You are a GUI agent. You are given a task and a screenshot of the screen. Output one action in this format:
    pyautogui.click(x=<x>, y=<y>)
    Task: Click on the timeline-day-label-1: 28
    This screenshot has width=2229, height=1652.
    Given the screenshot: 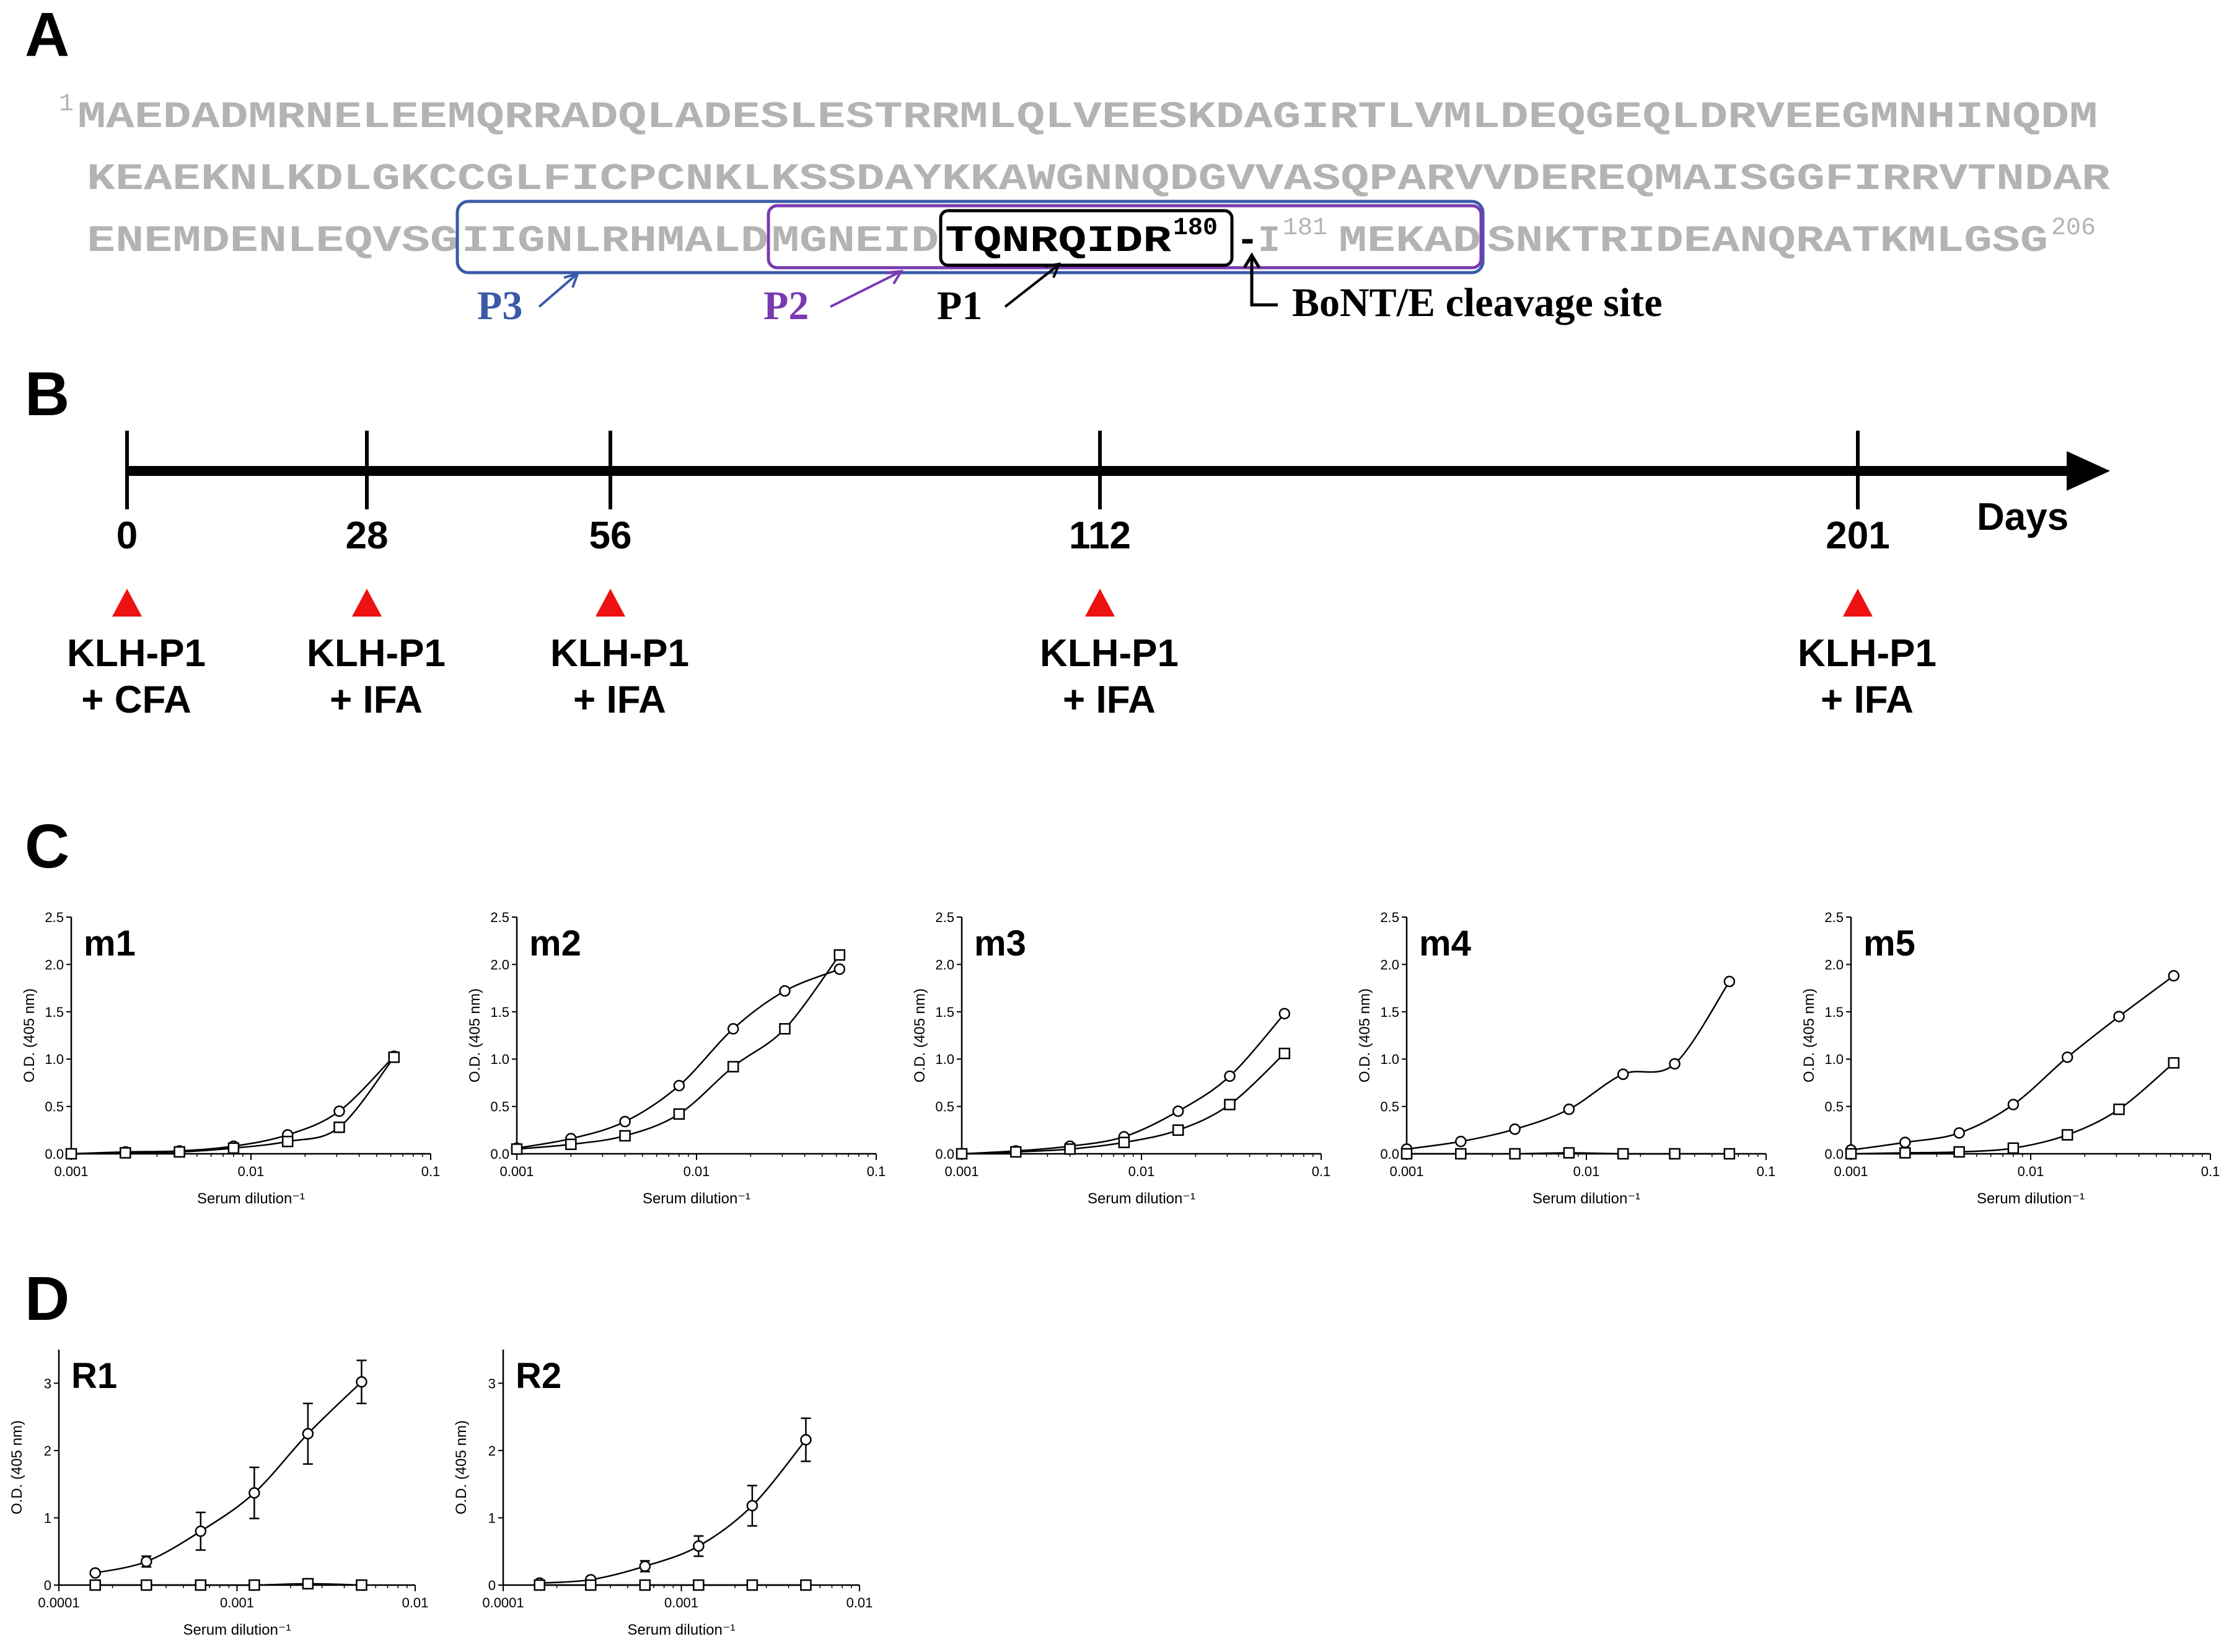 What is the action you would take?
    pyautogui.click(x=367, y=535)
    